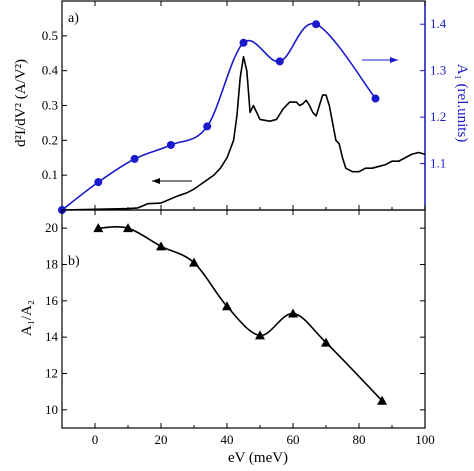  Describe the element at coordinates (161, 439) in the screenshot. I see `panel-b-x-tick-label: 20` at that location.